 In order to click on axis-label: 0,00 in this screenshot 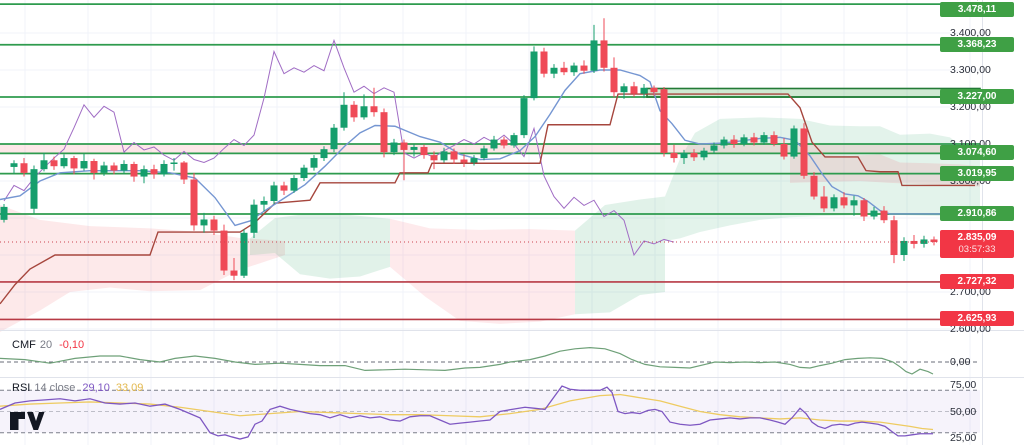, I will do `click(960, 362)`.